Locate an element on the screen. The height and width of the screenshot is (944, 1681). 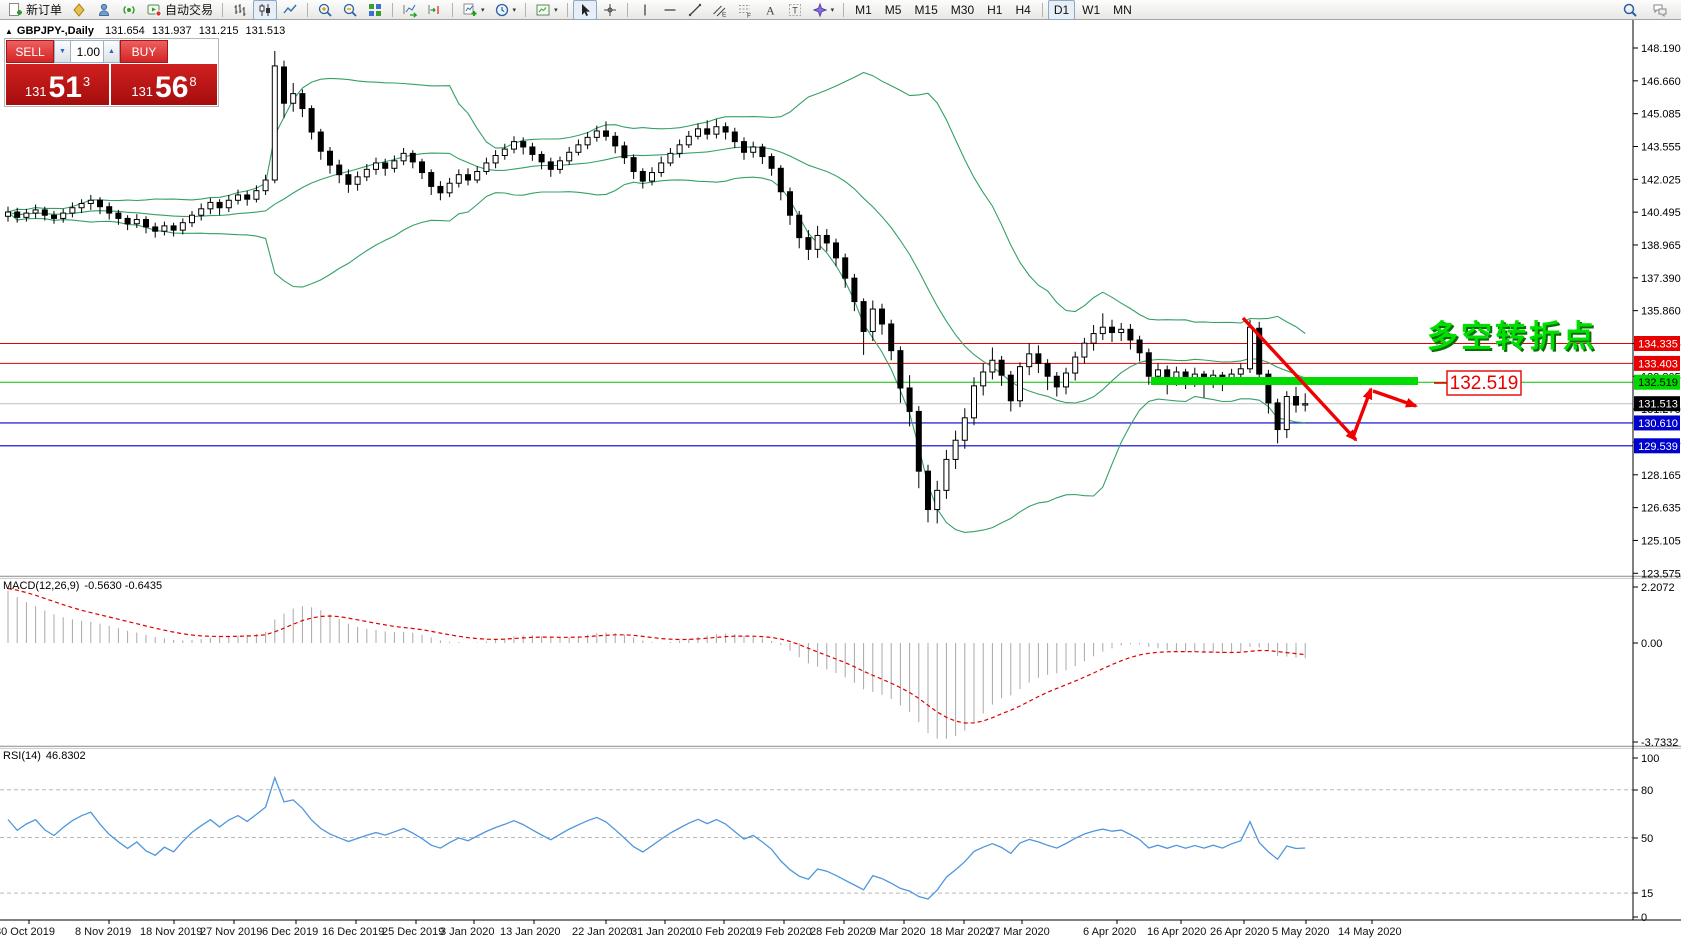
profiles-button: ▾ is located at coordinates (505, 10).